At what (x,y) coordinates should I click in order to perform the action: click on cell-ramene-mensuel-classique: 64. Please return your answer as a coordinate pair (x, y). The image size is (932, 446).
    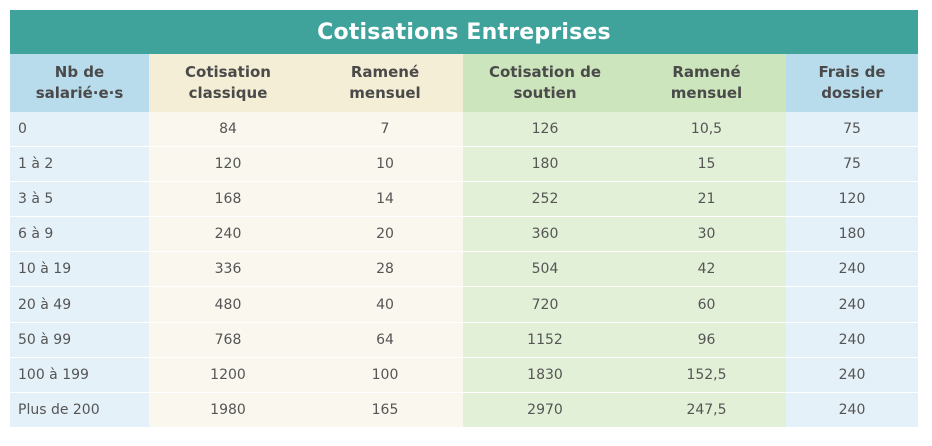
    Looking at the image, I should click on (385, 340).